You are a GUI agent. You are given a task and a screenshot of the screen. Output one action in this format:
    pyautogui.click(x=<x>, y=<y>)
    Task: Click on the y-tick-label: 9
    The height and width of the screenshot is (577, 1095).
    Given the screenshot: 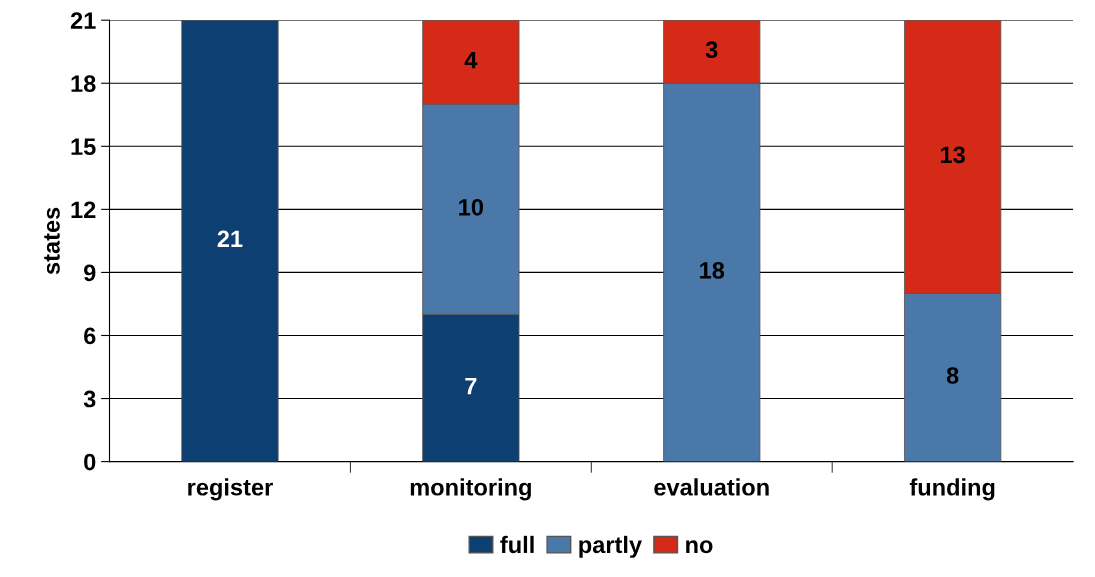 What is the action you would take?
    pyautogui.click(x=89, y=273)
    